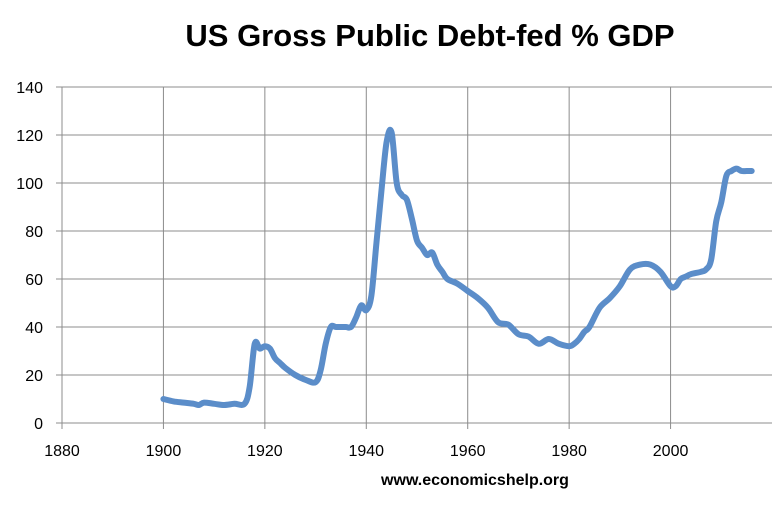  Describe the element at coordinates (475, 480) in the screenshot. I see `source-label: www.economicshelp.org` at that location.